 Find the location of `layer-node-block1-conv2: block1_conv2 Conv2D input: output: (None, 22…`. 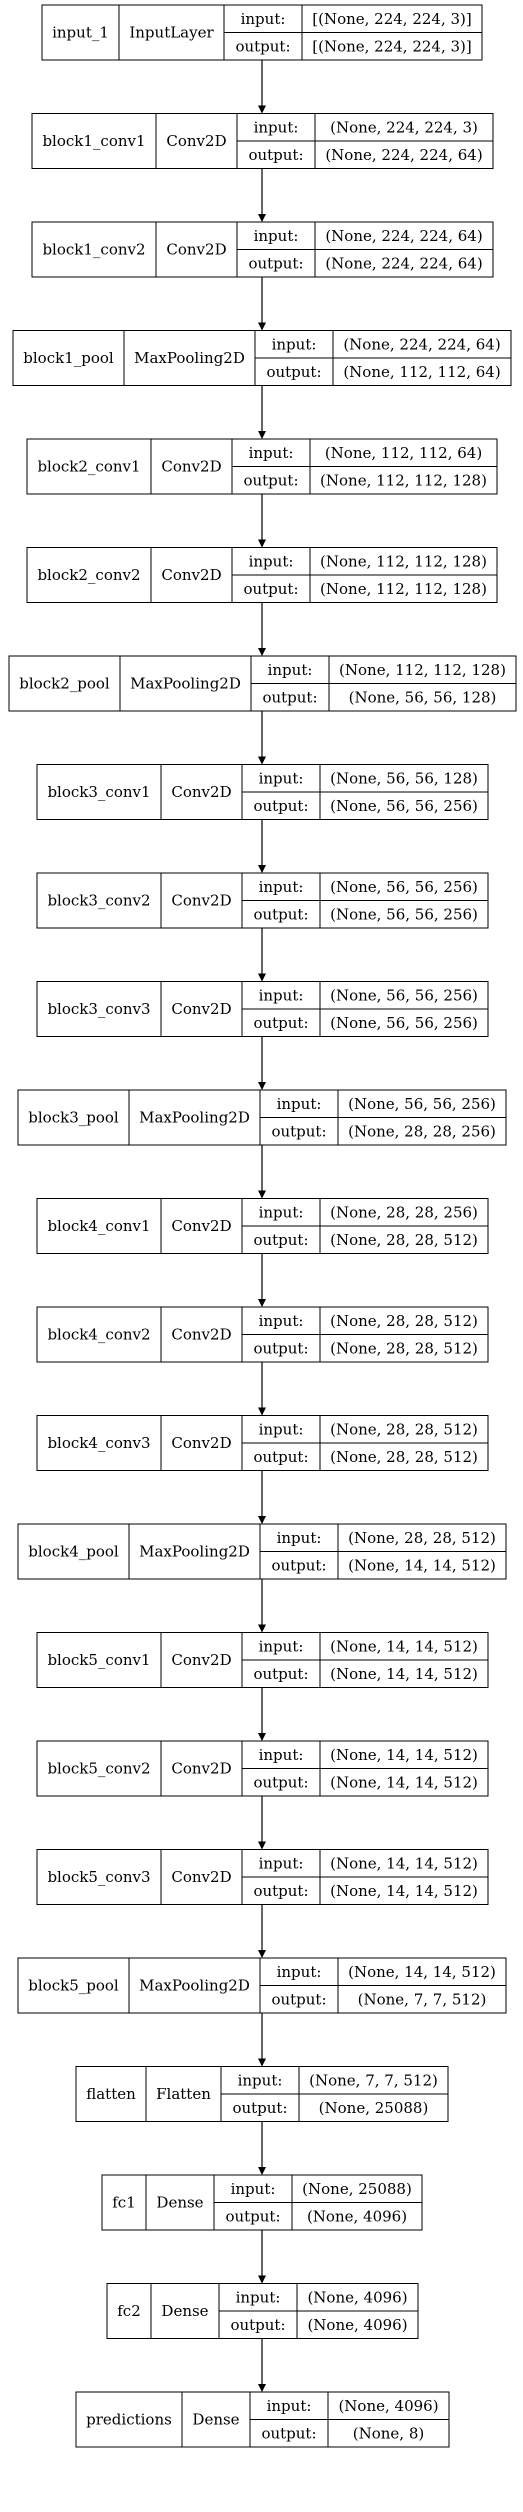

layer-node-block1-conv2: block1_conv2 Conv2D input: output: (None, 22… is located at coordinates (262, 249).